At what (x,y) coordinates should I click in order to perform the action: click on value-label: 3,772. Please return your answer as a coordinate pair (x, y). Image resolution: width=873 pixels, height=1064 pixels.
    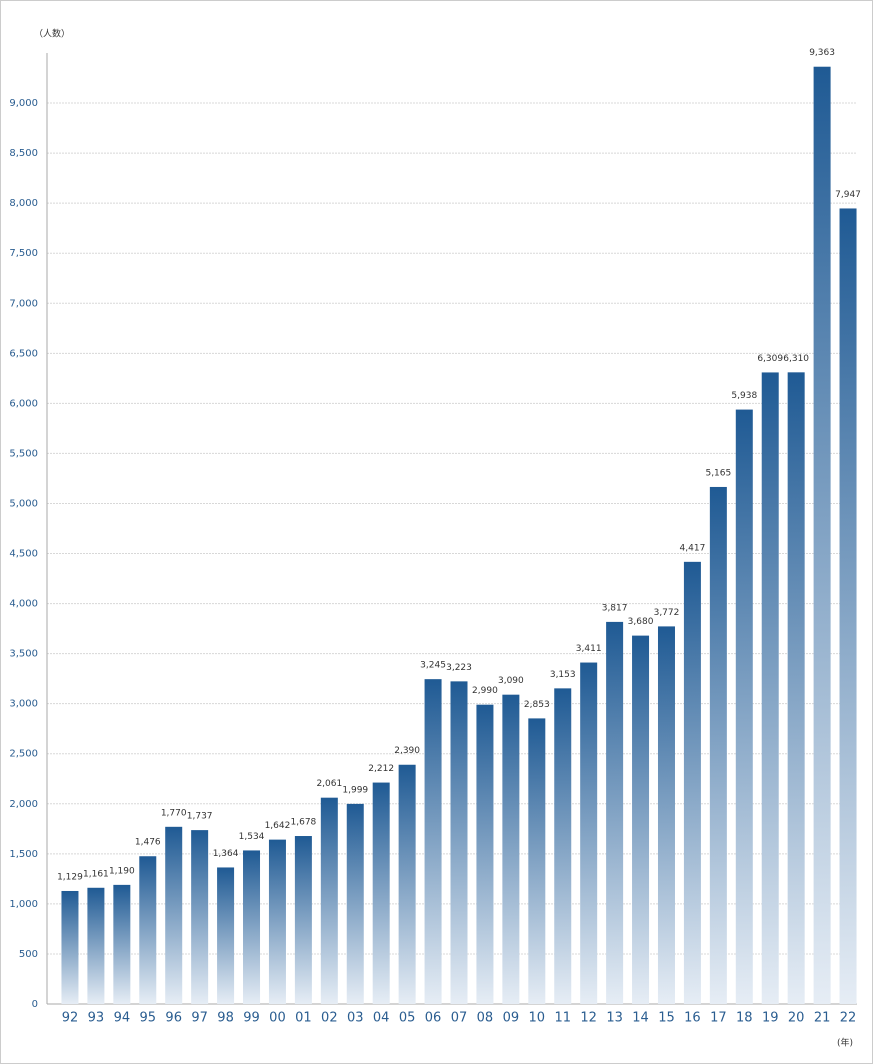
    Looking at the image, I should click on (667, 613).